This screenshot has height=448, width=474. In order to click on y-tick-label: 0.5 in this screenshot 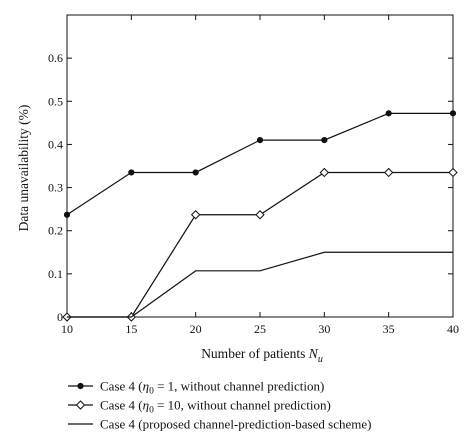, I will do `click(55, 101)`.